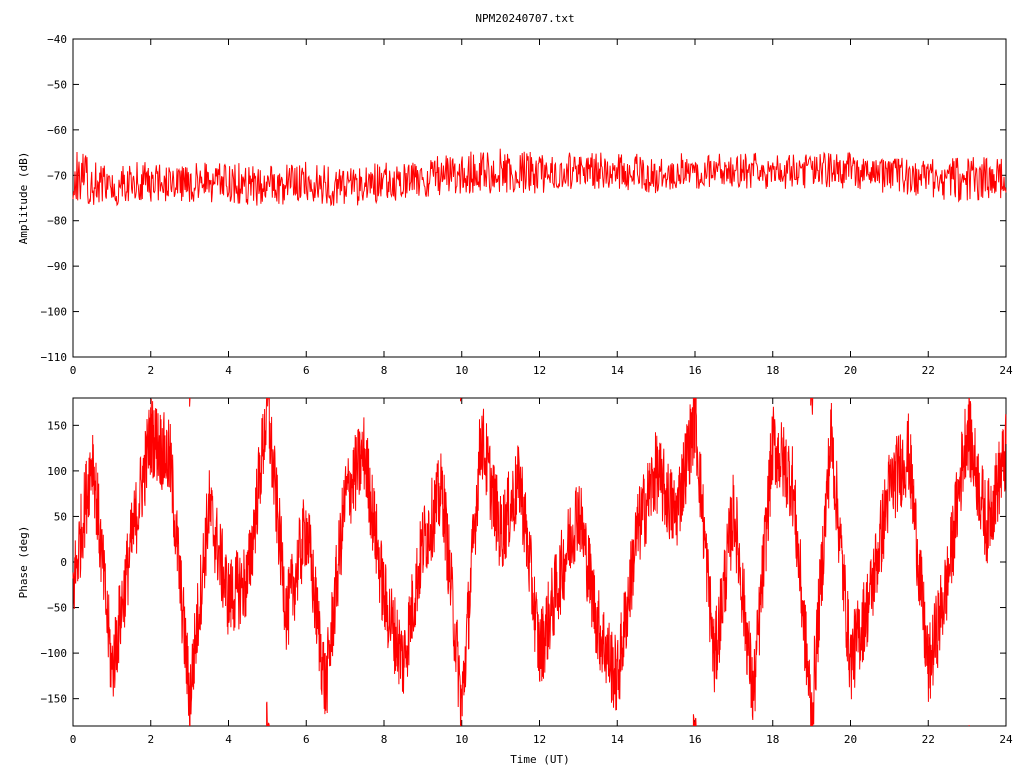 The height and width of the screenshot is (773, 1024). What do you see at coordinates (57, 425) in the screenshot?
I see `phase-y-tick-label: 150` at bounding box center [57, 425].